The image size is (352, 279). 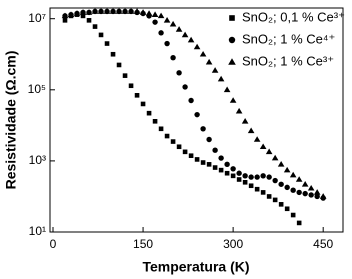 What do you see at coordinates (37, 231) in the screenshot?
I see `y-tick-label: 10¹` at bounding box center [37, 231].